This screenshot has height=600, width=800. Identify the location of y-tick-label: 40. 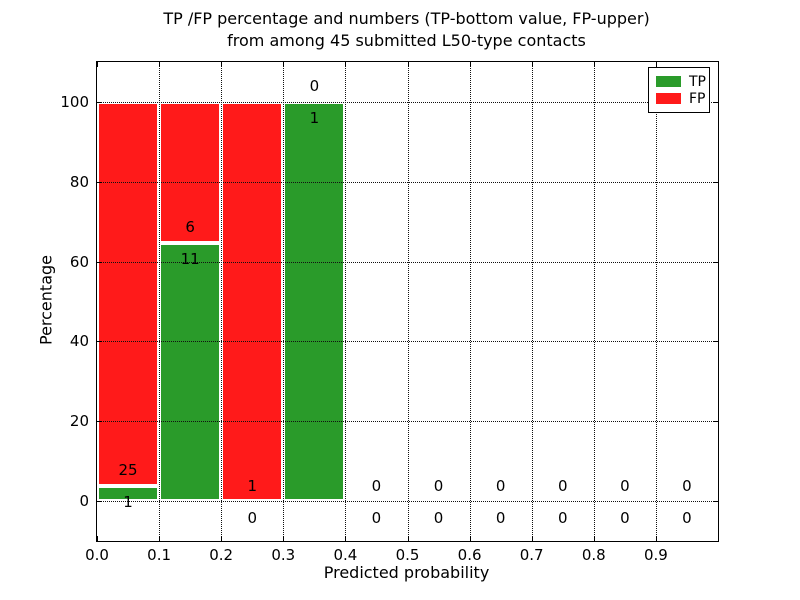
(79, 341).